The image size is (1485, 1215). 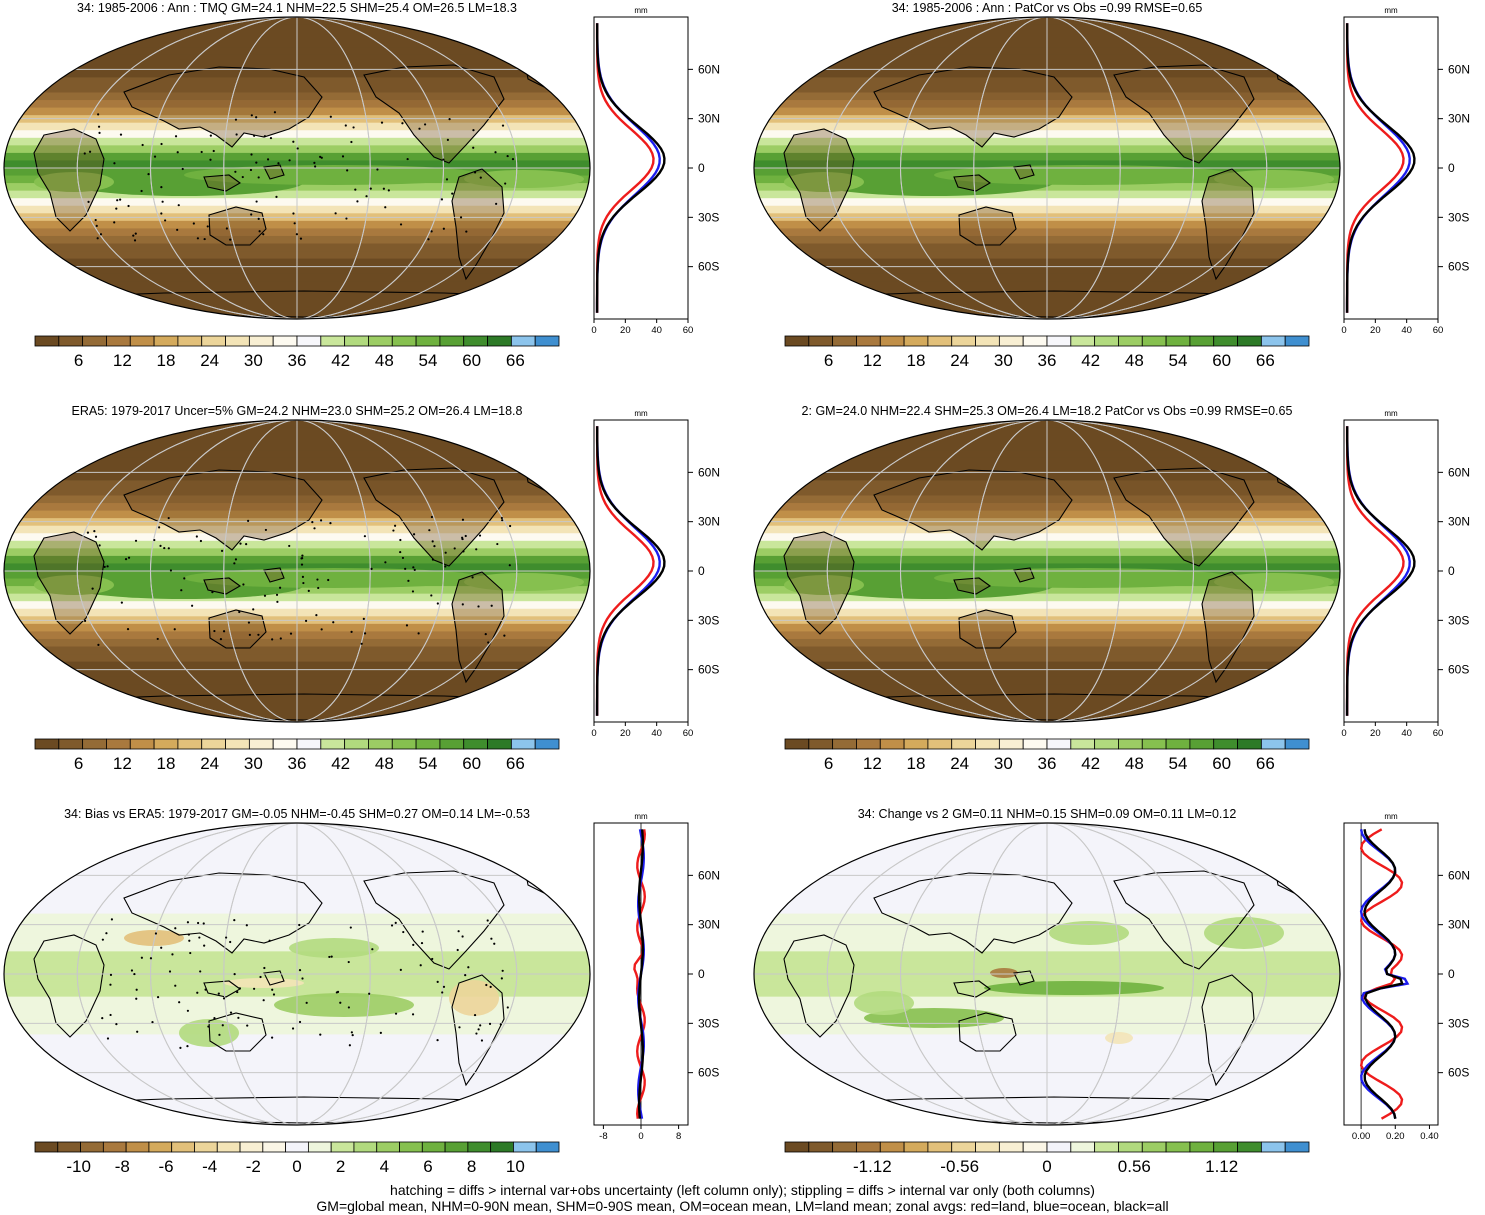 I want to click on colorbar-tick-label: 8, so click(x=471, y=1166).